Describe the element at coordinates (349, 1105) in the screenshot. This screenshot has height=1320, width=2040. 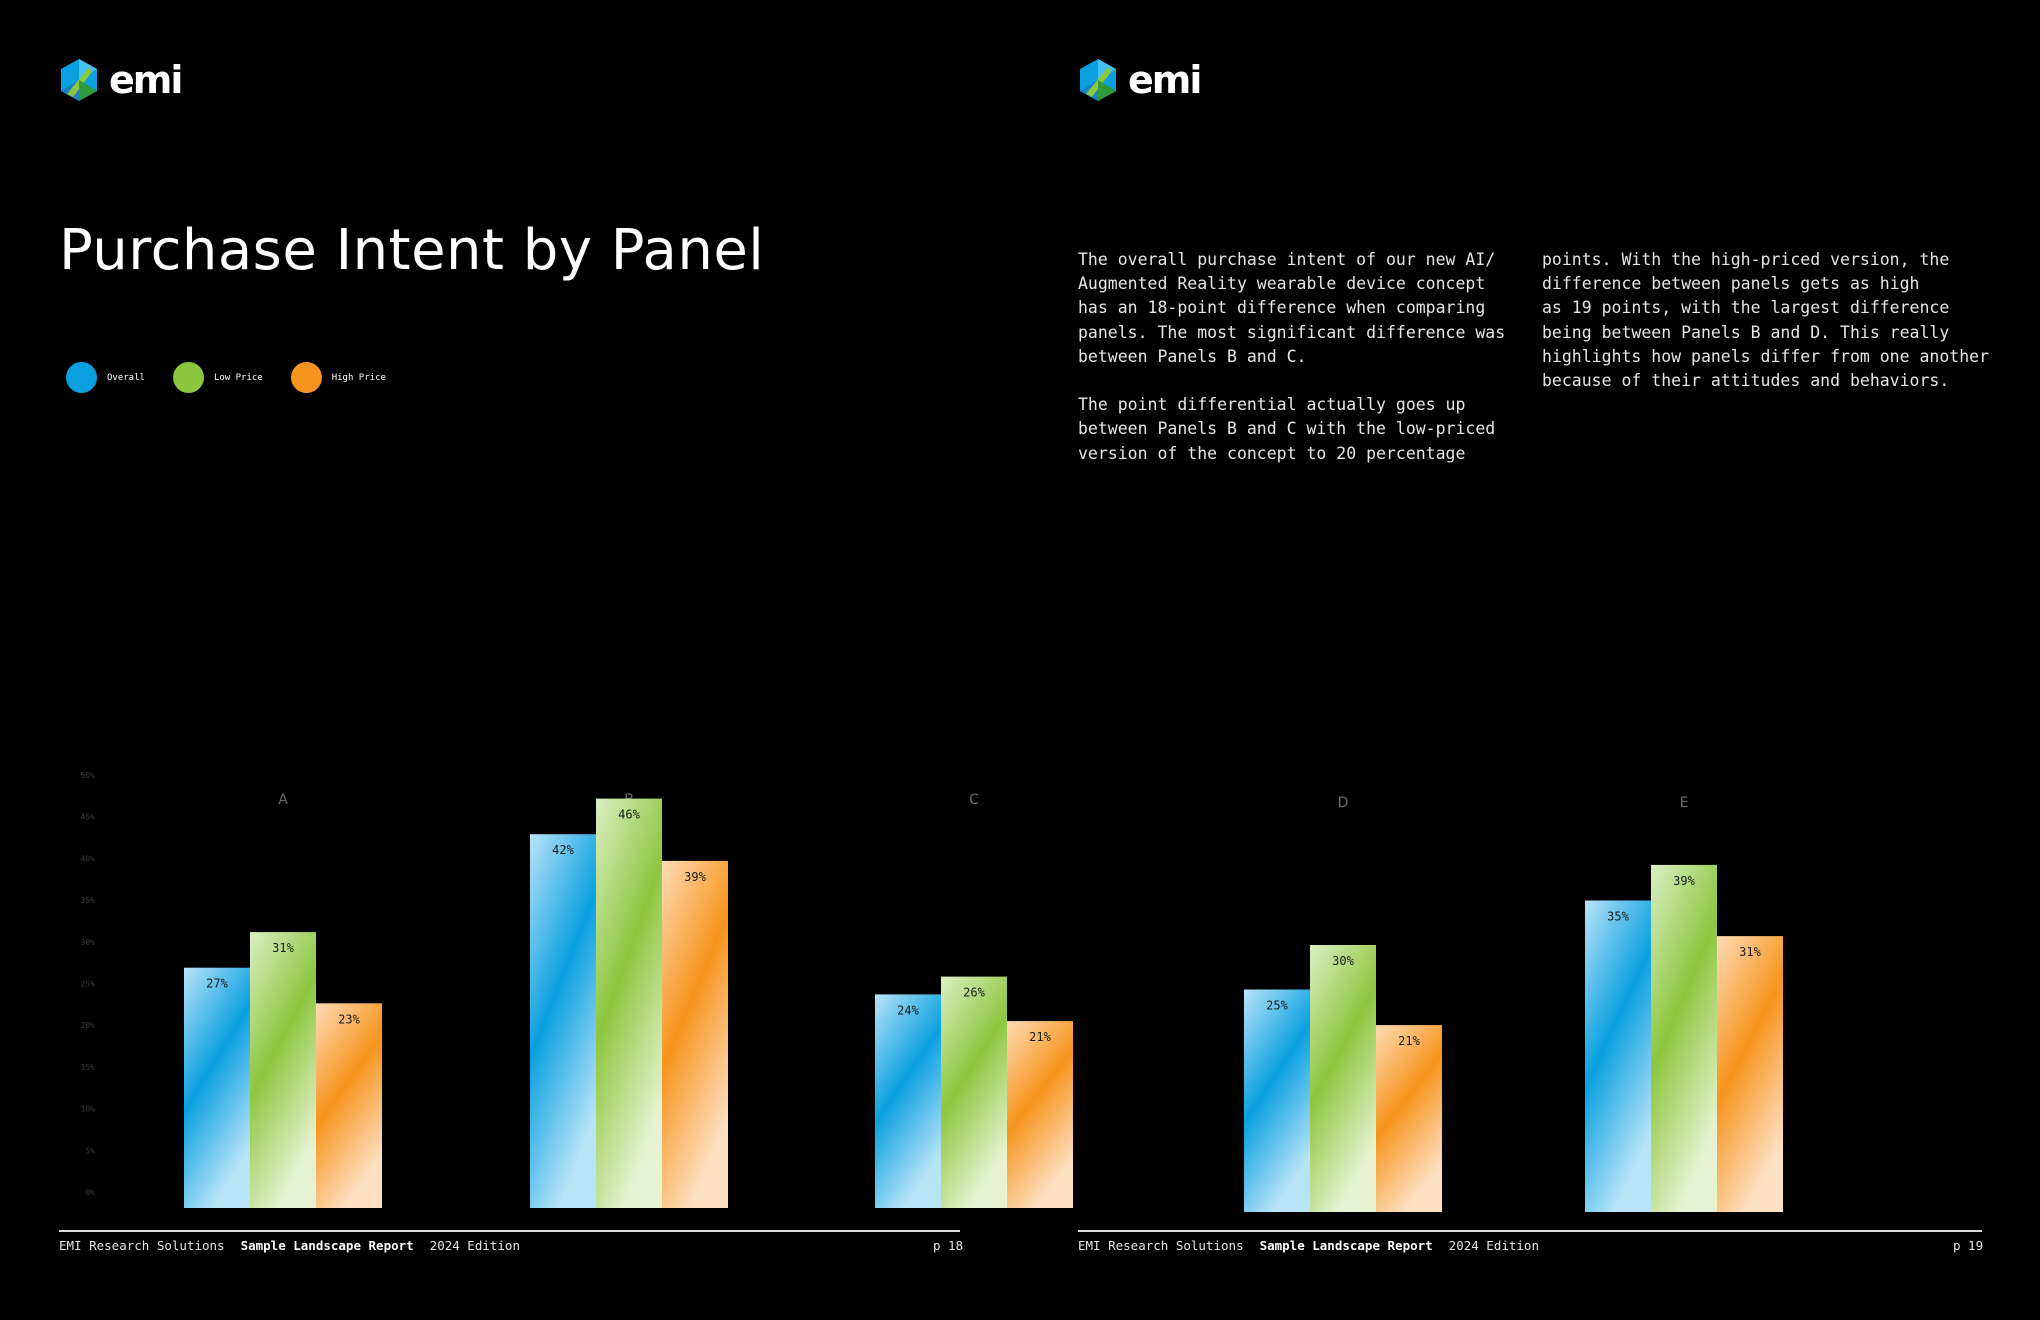
I see `bar-high-price-a` at that location.